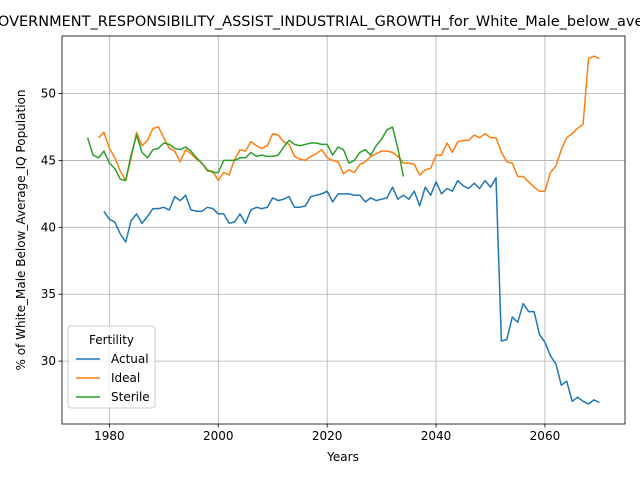  What do you see at coordinates (436, 436) in the screenshot?
I see `x-tick-label: 2040` at bounding box center [436, 436].